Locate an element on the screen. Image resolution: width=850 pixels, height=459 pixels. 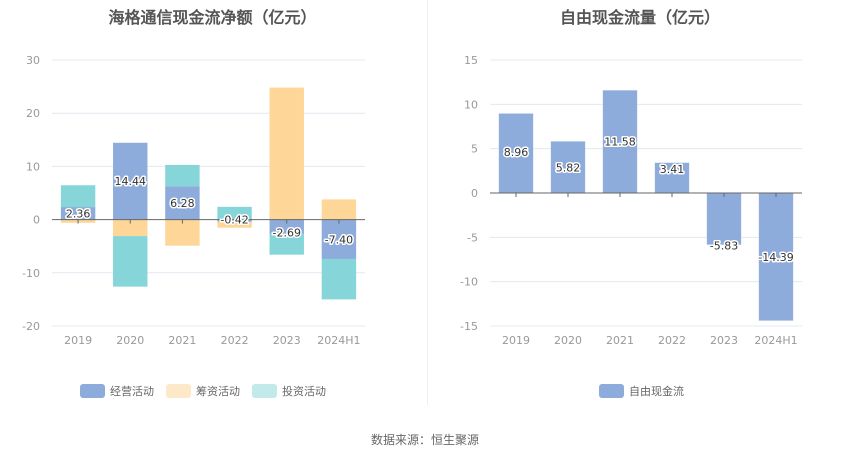
legend-item-financing: 筹资活动 is located at coordinates (203, 391).